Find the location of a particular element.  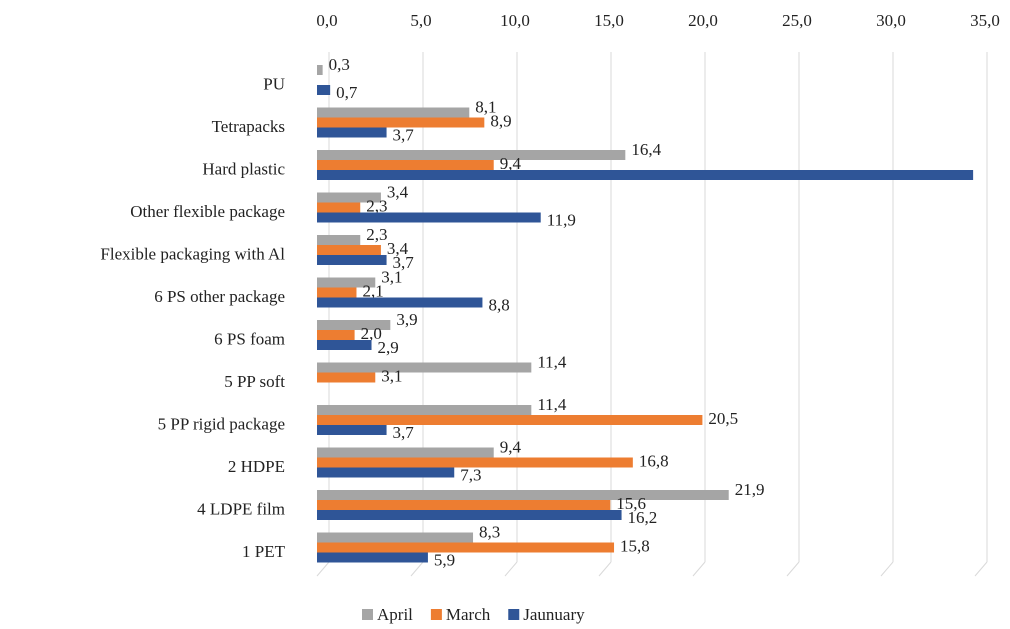

data-label: 8,3 is located at coordinates (489, 531).